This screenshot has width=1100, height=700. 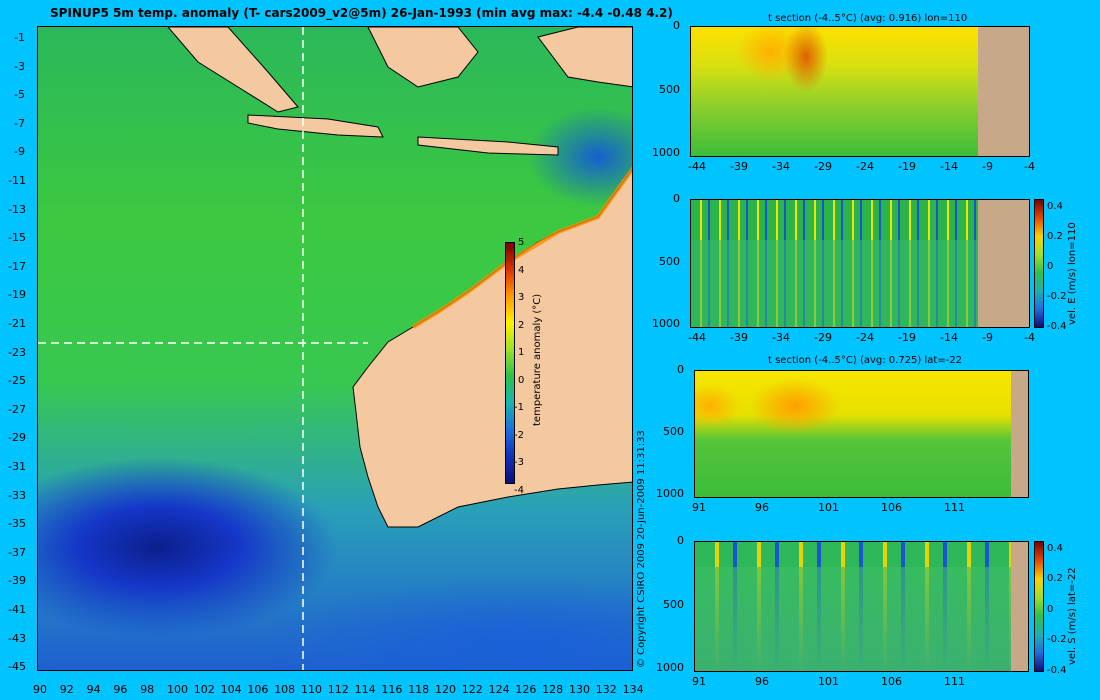 What do you see at coordinates (521, 380) in the screenshot?
I see `colorbar-tick-label: 0` at bounding box center [521, 380].